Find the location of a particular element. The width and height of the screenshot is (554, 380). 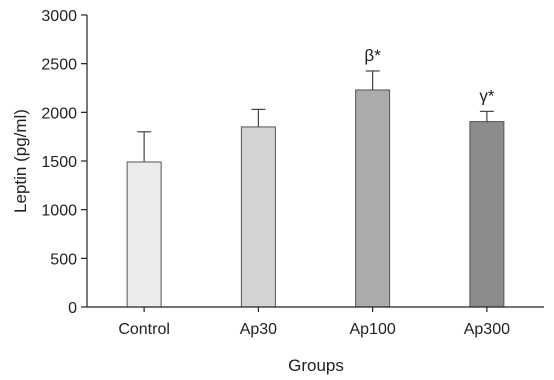

y-tick-label: 1000 is located at coordinates (59, 211).